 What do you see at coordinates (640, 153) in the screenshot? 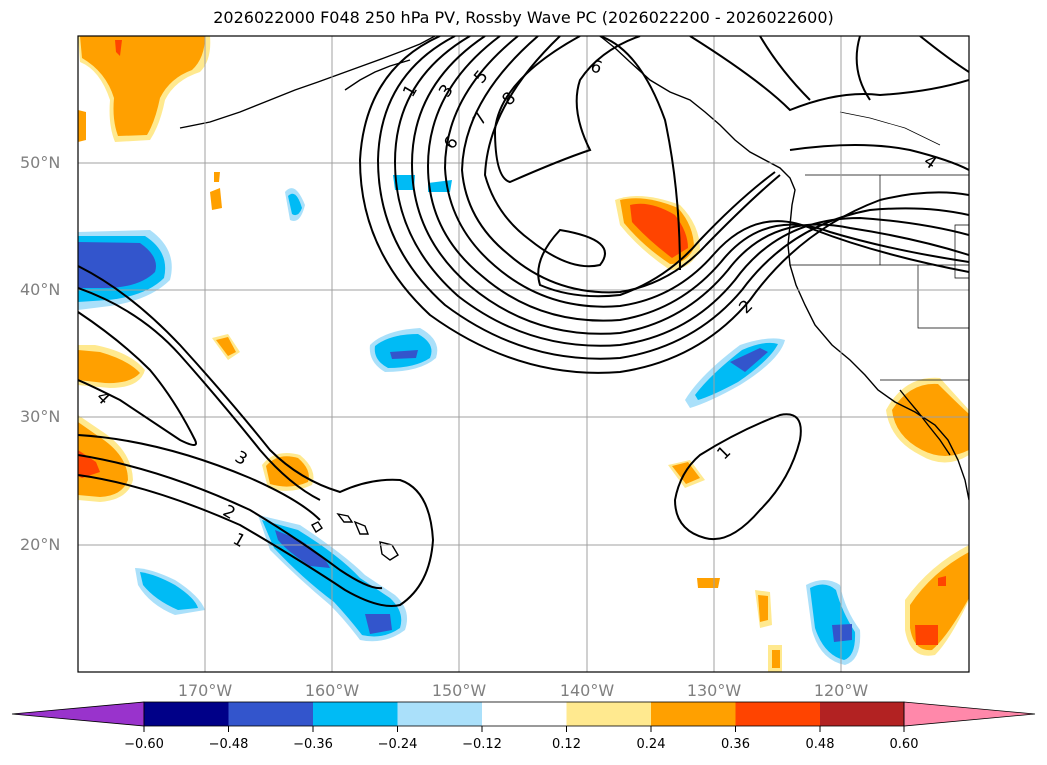
I see `pv-contour-9b` at bounding box center [640, 153].